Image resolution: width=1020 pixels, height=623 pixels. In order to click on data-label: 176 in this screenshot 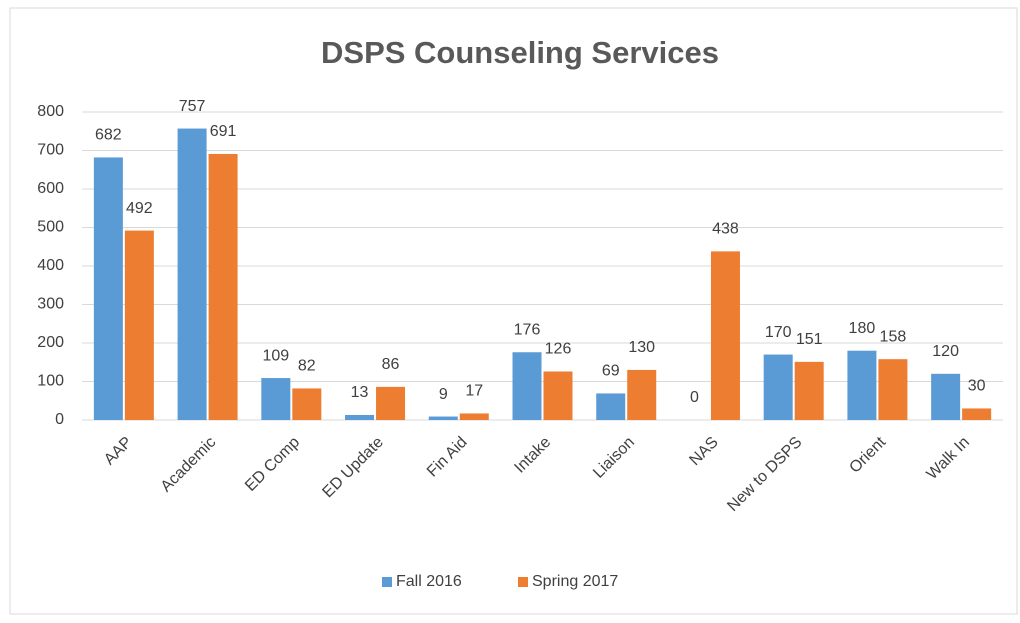, I will do `click(527, 329)`.